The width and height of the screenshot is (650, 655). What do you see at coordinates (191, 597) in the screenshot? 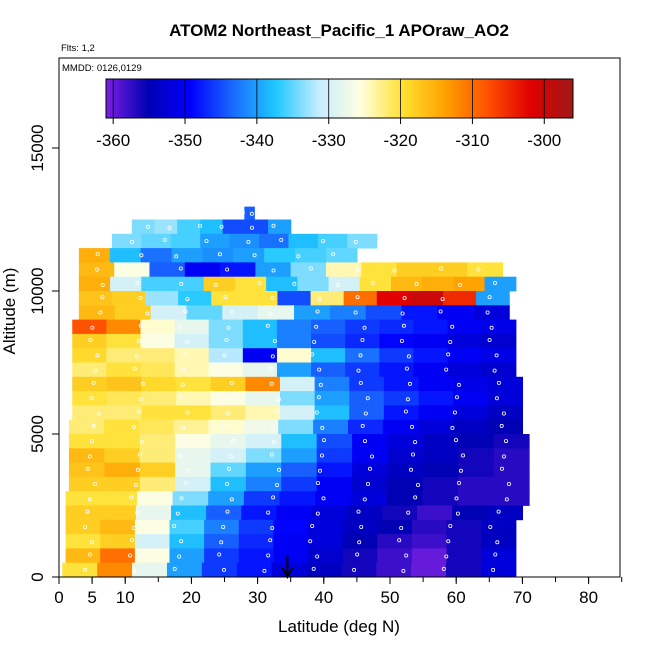
I see `x-tick-label: 20` at bounding box center [191, 597].